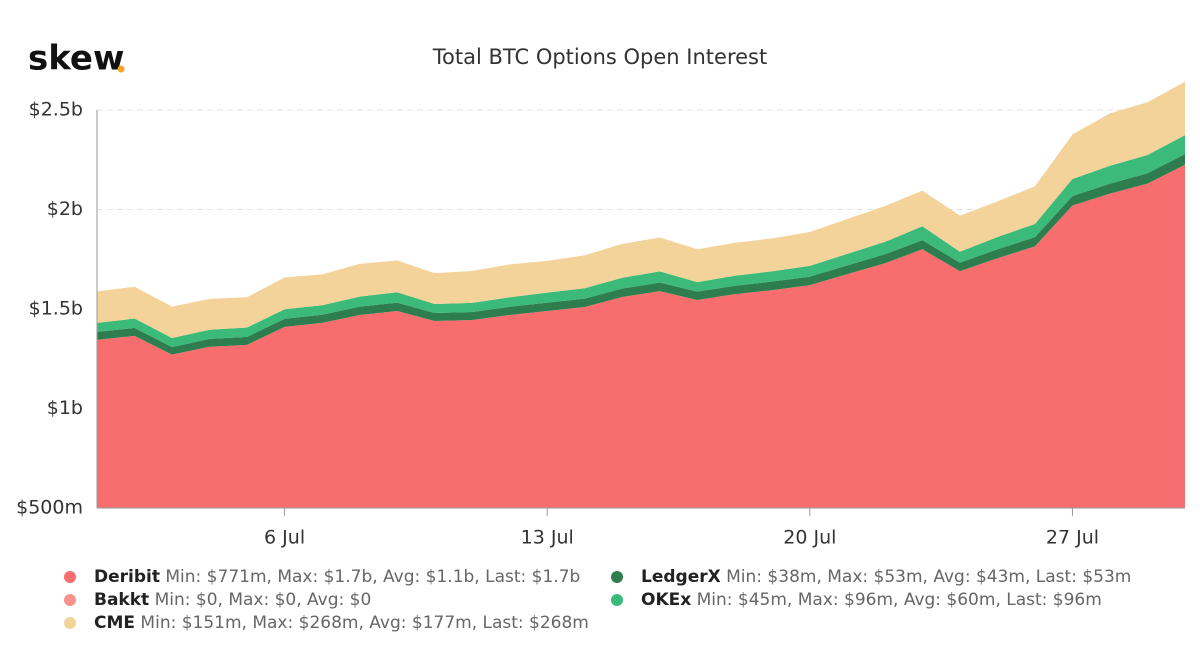 This screenshot has height=670, width=1200. What do you see at coordinates (114, 623) in the screenshot?
I see `legend-name: CME` at bounding box center [114, 623].